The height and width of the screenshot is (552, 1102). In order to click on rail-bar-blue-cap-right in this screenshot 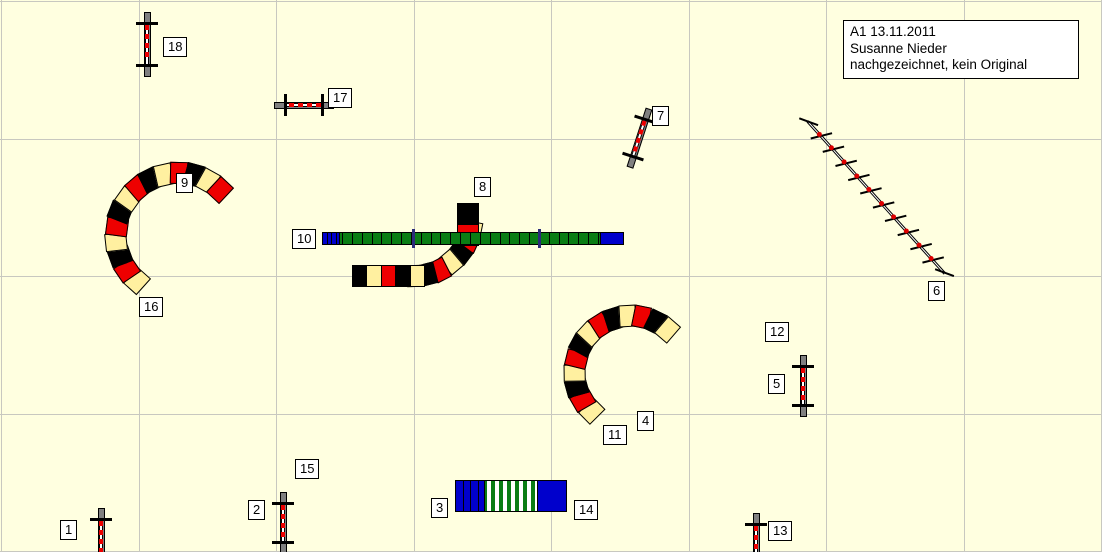, I will do `click(612, 238)`.